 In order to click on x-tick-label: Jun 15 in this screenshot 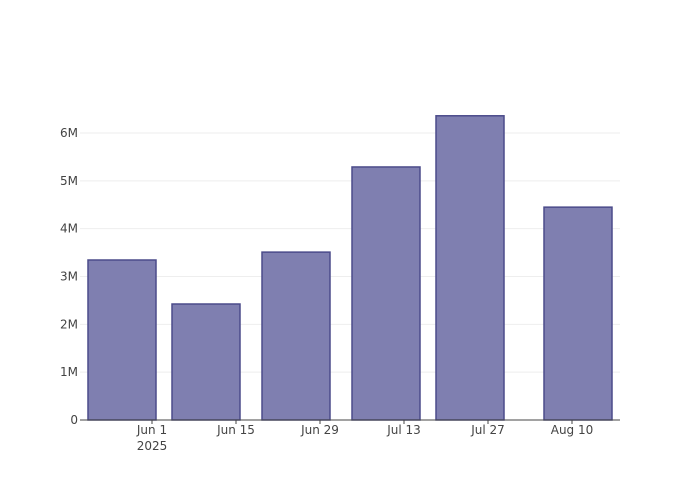, I will do `click(235, 430)`.